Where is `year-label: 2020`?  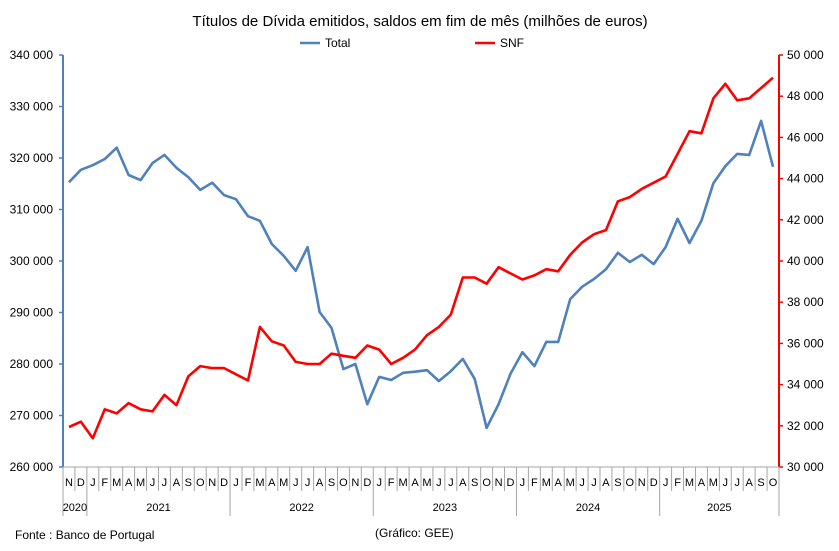
year-label: 2020 is located at coordinates (75, 508).